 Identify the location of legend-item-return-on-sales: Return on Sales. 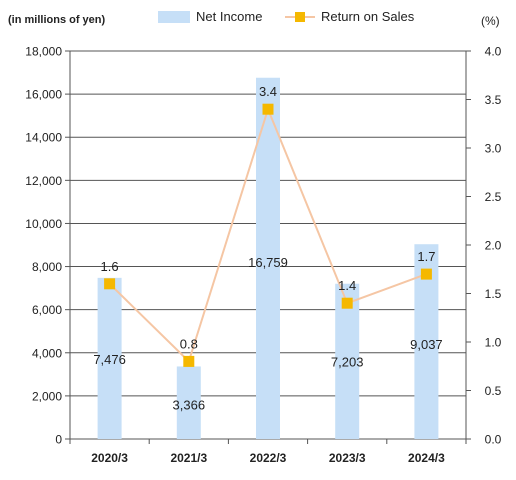
(349, 16).